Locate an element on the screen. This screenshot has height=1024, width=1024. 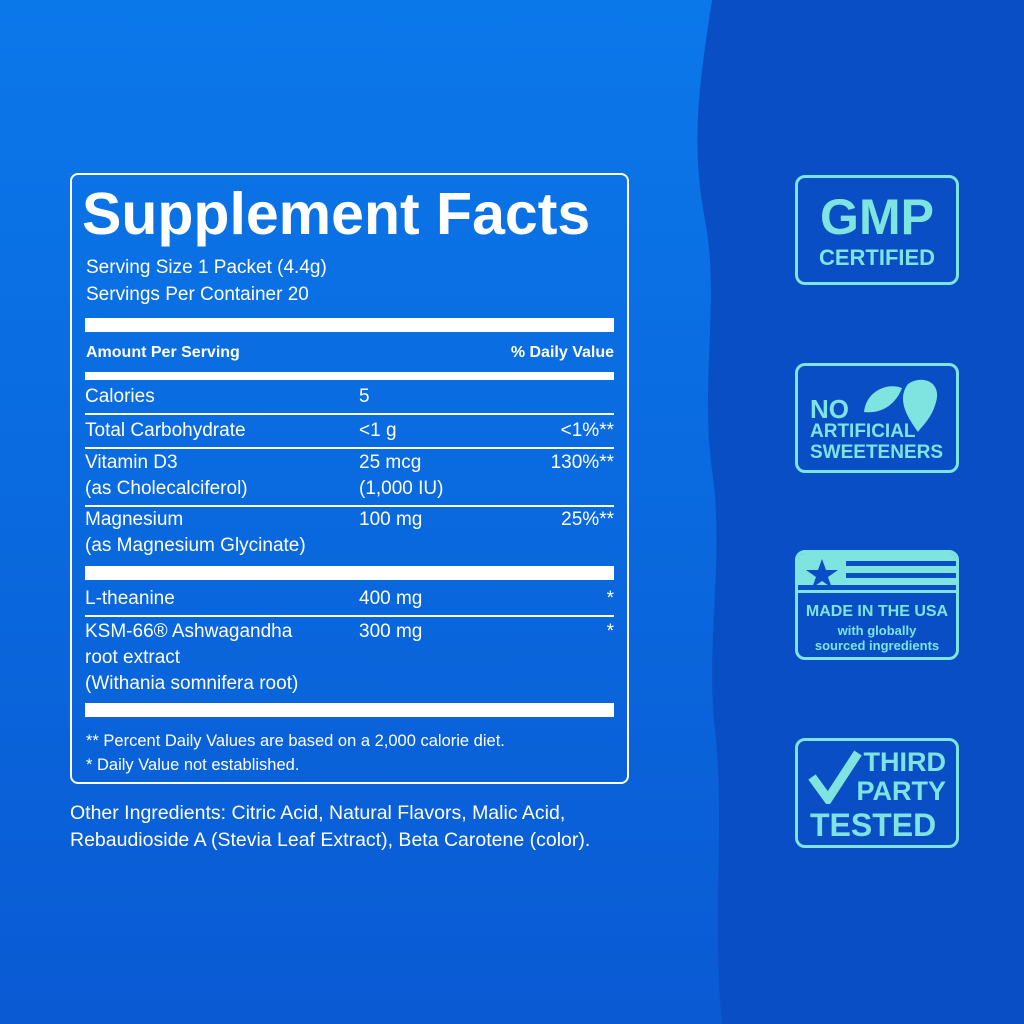
badge-text: SWEETENERS is located at coordinates (877, 452).